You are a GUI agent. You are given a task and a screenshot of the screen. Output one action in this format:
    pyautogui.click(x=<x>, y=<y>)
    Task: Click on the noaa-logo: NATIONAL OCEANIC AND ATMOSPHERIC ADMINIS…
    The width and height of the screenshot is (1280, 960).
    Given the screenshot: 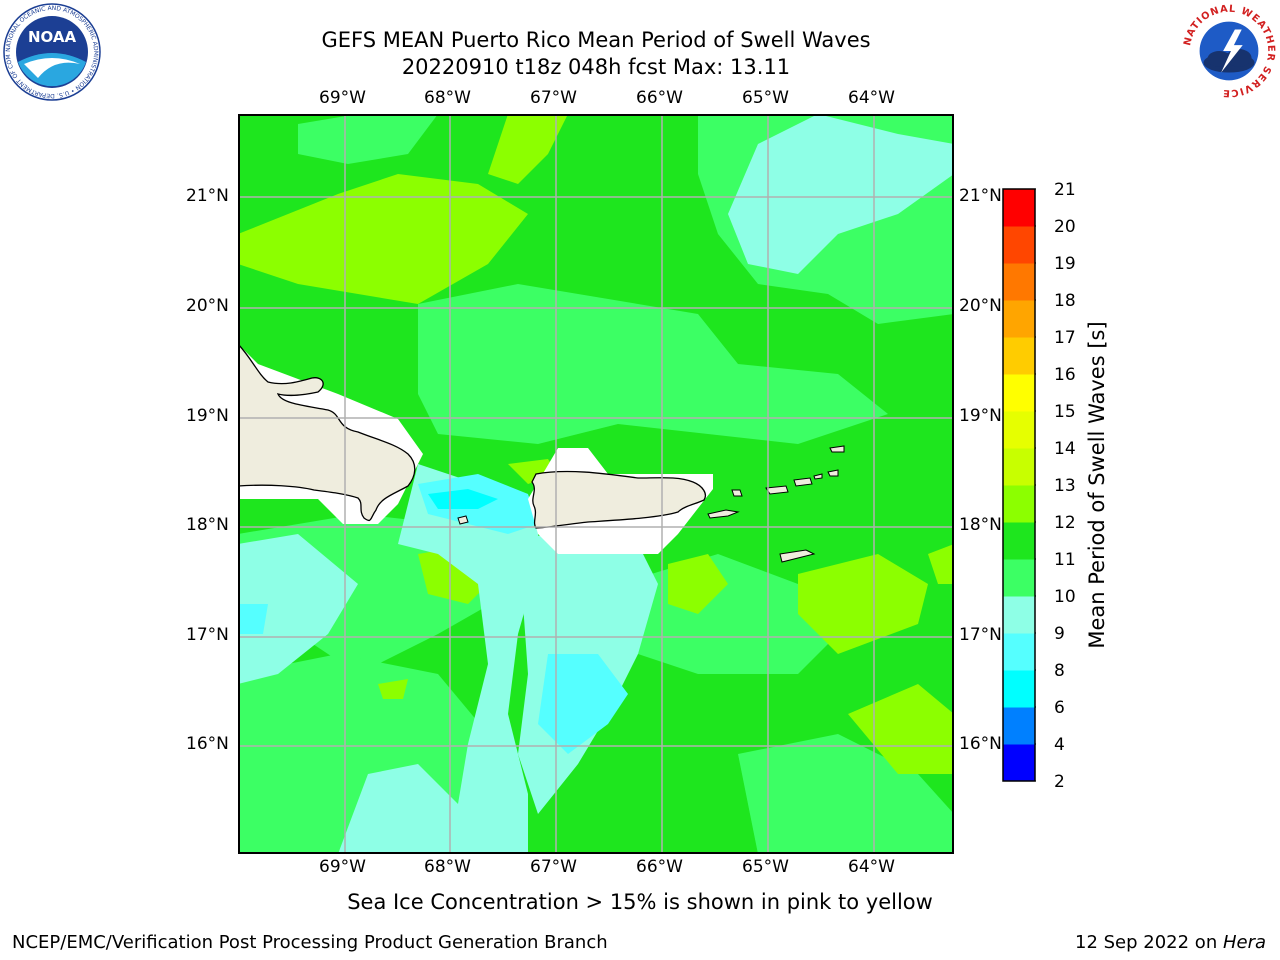 What is the action you would take?
    pyautogui.click(x=51, y=51)
    